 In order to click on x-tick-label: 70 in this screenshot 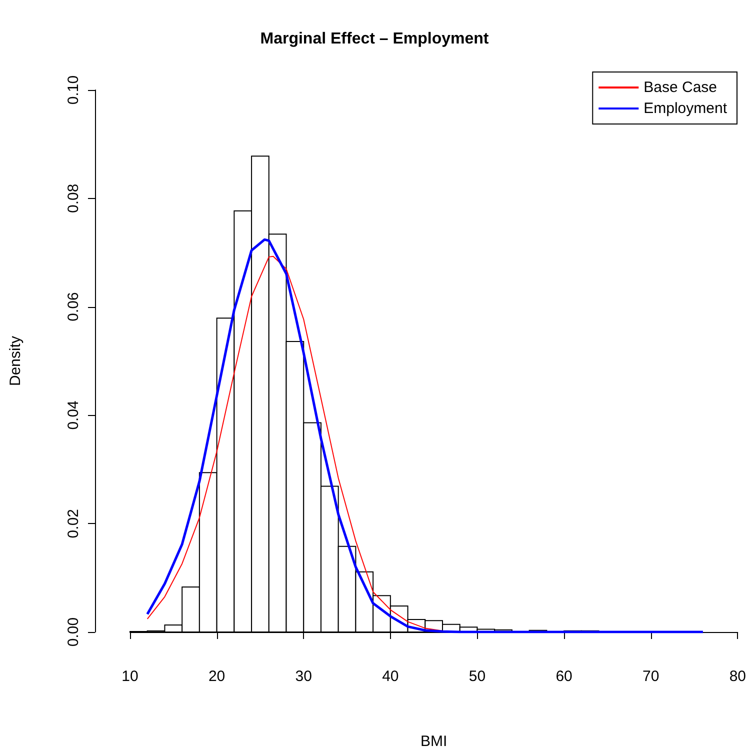, I will do `click(651, 676)`.